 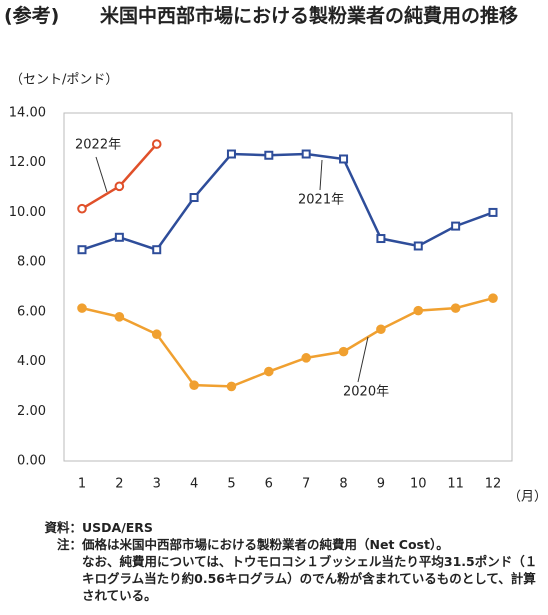 What do you see at coordinates (194, 484) in the screenshot?
I see `x-tick-label: 4` at bounding box center [194, 484].